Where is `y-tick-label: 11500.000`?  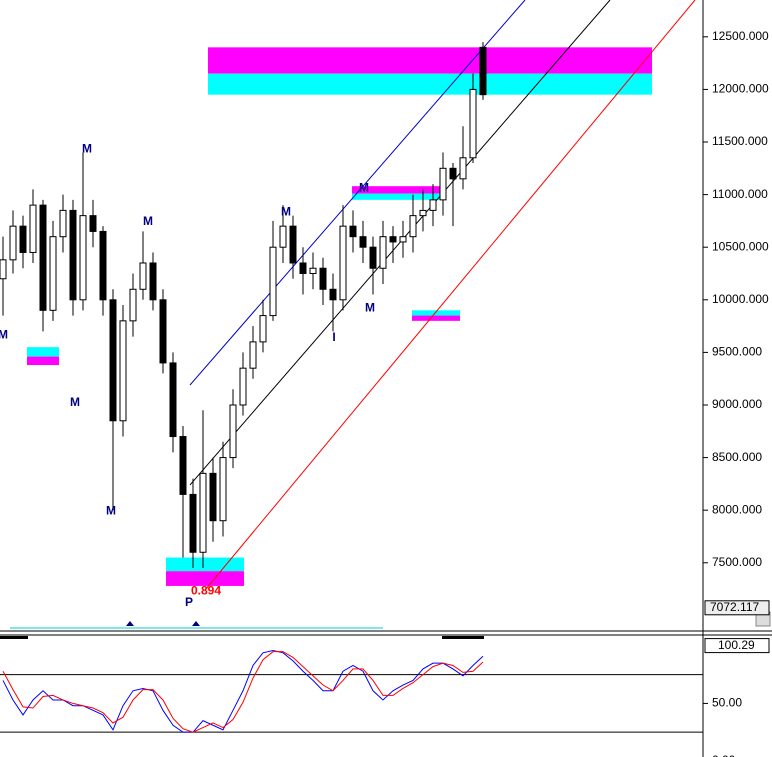
y-tick-label: 11500.000 is located at coordinates (740, 141).